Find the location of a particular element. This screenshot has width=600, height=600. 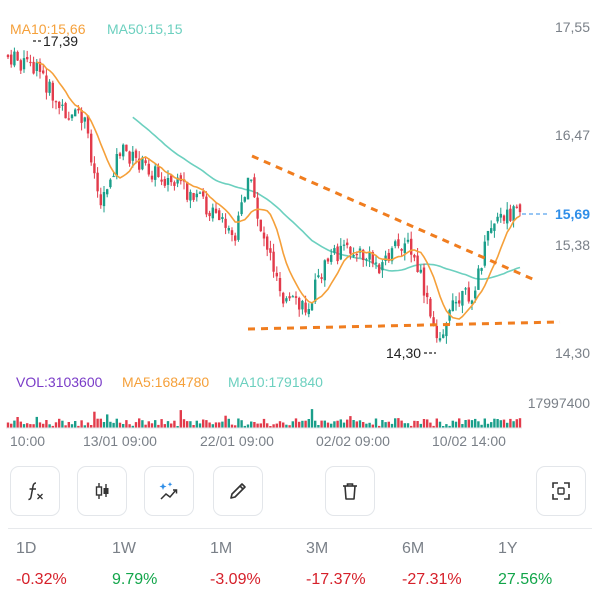

lower-trendline is located at coordinates (404, 325).